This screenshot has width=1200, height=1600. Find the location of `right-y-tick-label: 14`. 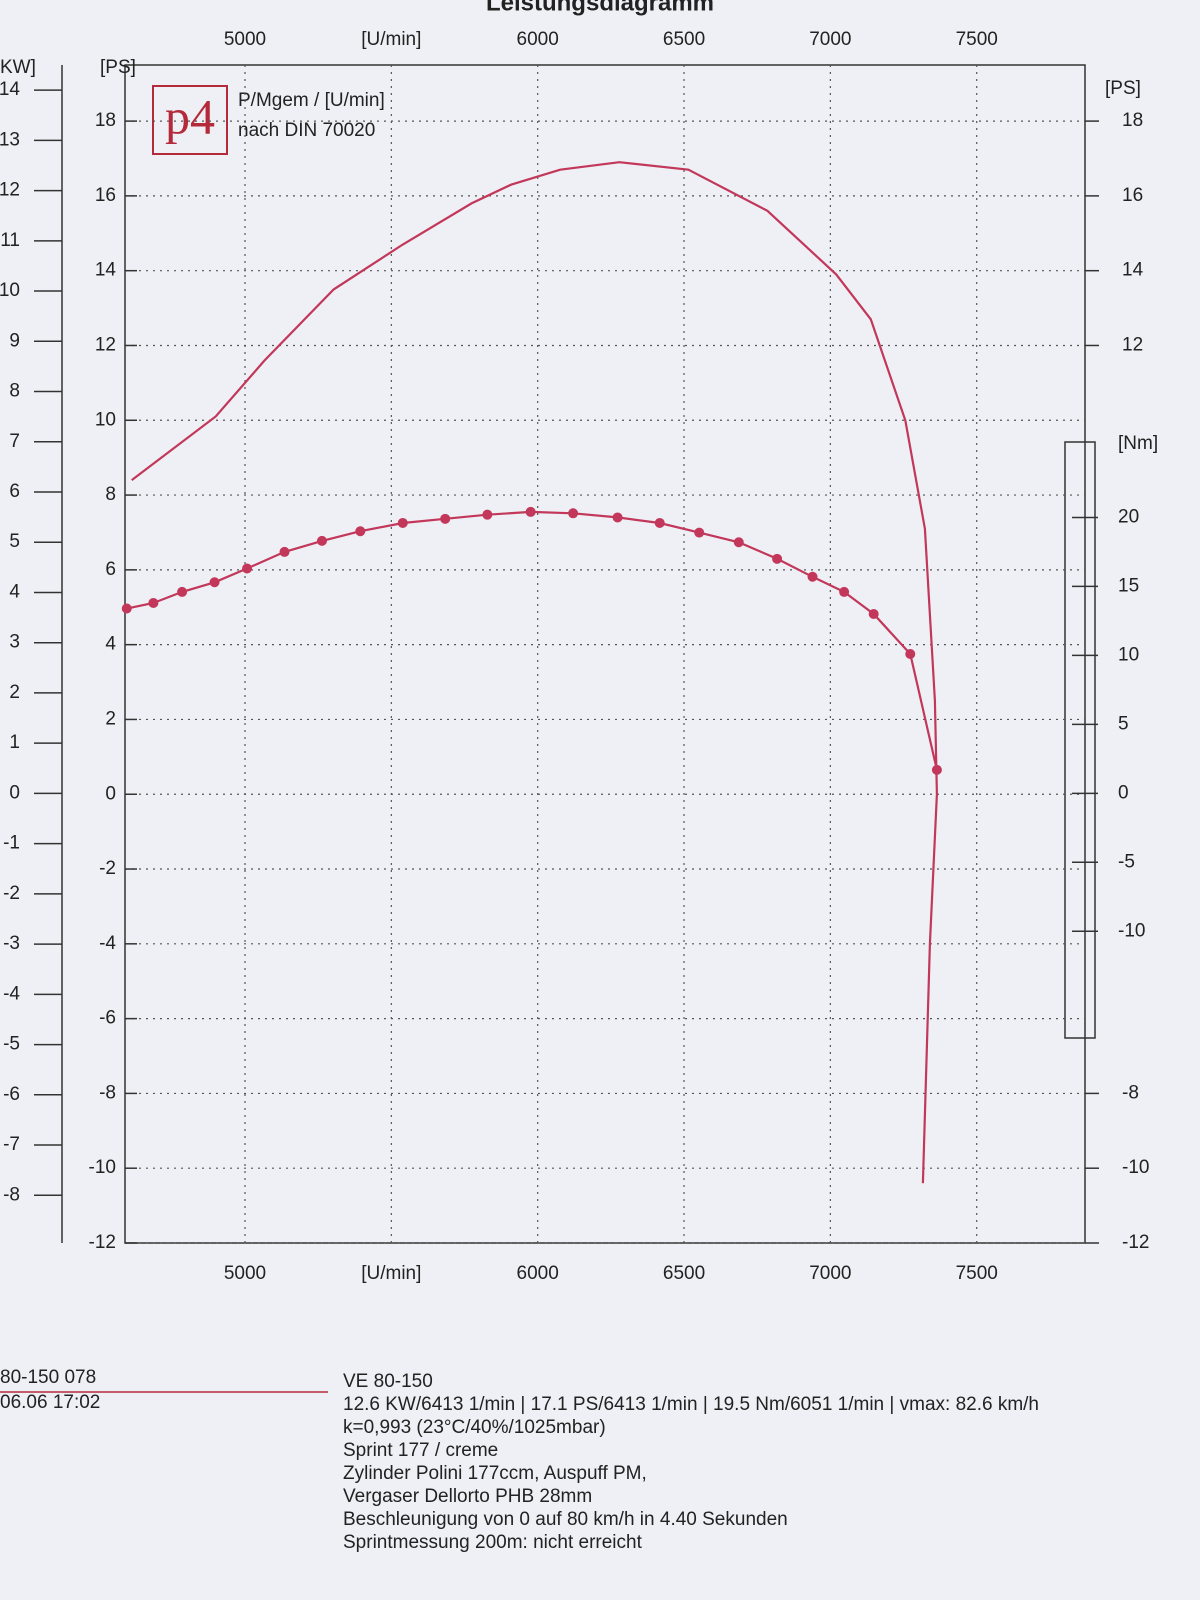

right-y-tick-label: 14 is located at coordinates (1133, 270).